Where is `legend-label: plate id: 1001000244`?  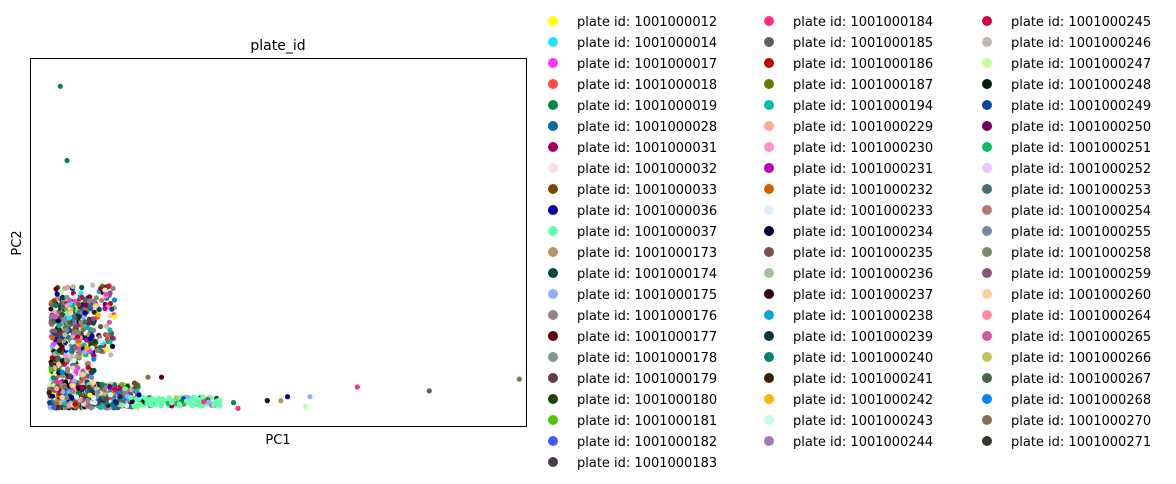
legend-label: plate id: 1001000244 is located at coordinates (863, 442).